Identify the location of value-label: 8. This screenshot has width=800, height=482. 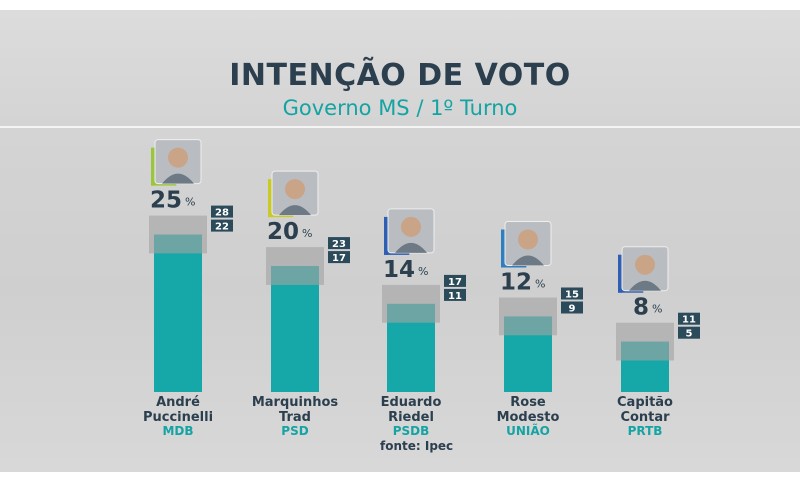
(641, 308).